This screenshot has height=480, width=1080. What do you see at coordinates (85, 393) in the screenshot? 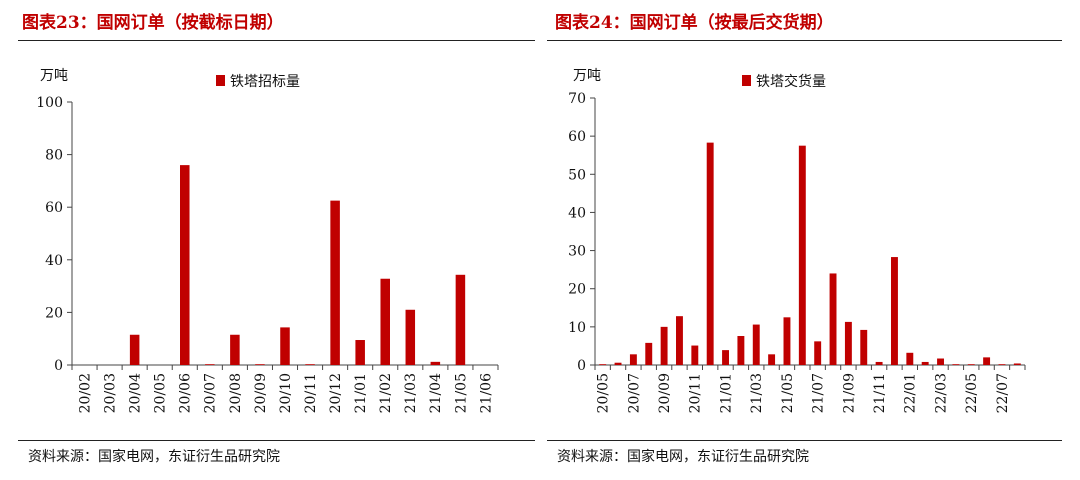
I see `x-tick-label: 20/02` at bounding box center [85, 393].